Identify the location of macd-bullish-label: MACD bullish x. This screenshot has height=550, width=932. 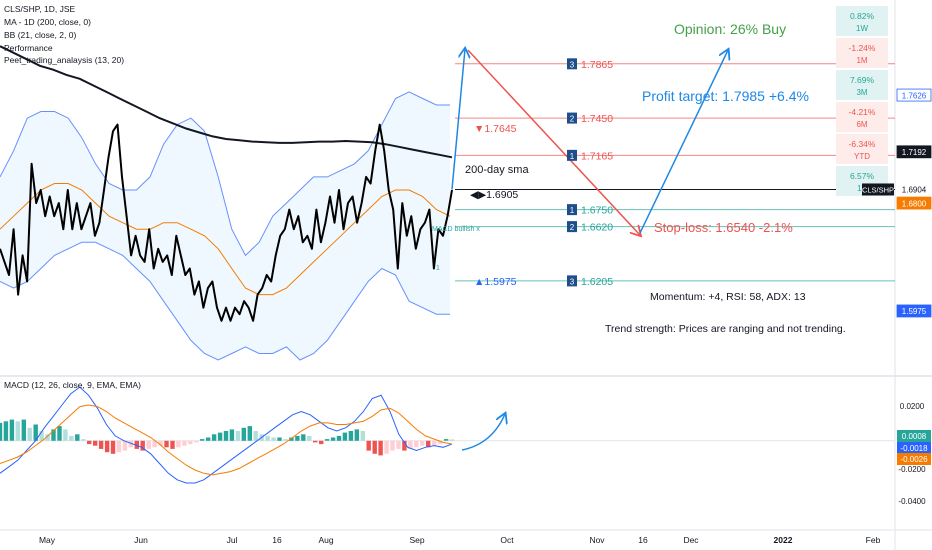
(456, 229).